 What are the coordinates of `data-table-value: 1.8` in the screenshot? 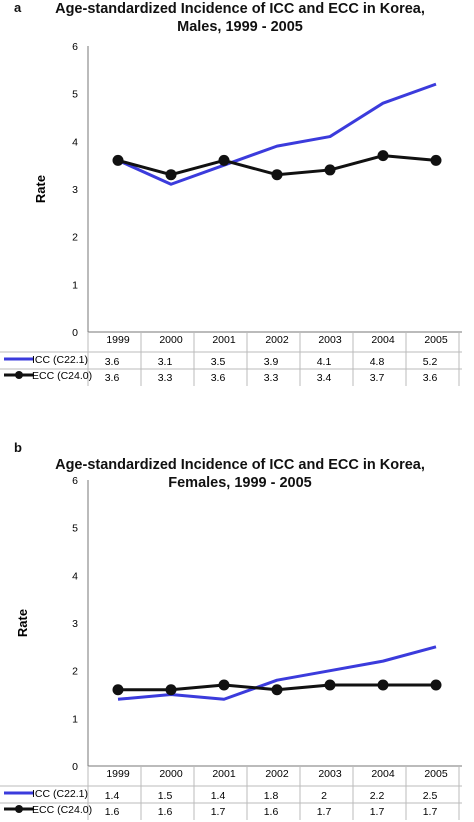 It's located at (271, 796).